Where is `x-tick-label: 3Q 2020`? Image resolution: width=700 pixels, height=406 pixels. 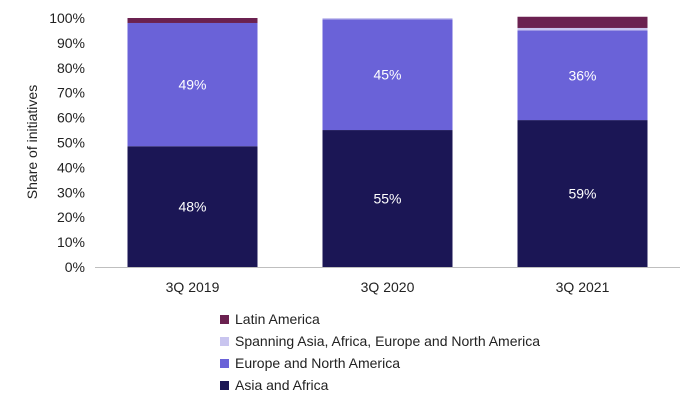 x-tick-label: 3Q 2020 is located at coordinates (388, 287).